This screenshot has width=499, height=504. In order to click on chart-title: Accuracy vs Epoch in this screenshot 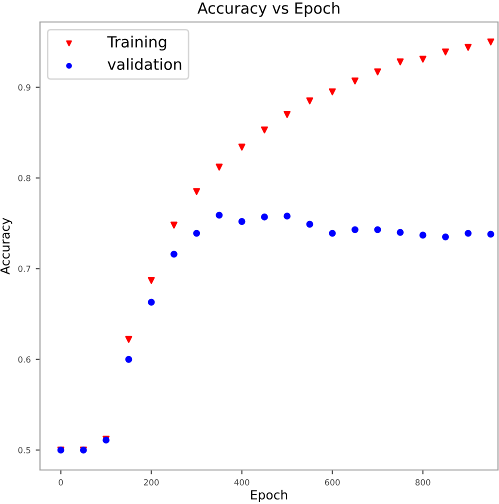, I will do `click(268, 9)`.